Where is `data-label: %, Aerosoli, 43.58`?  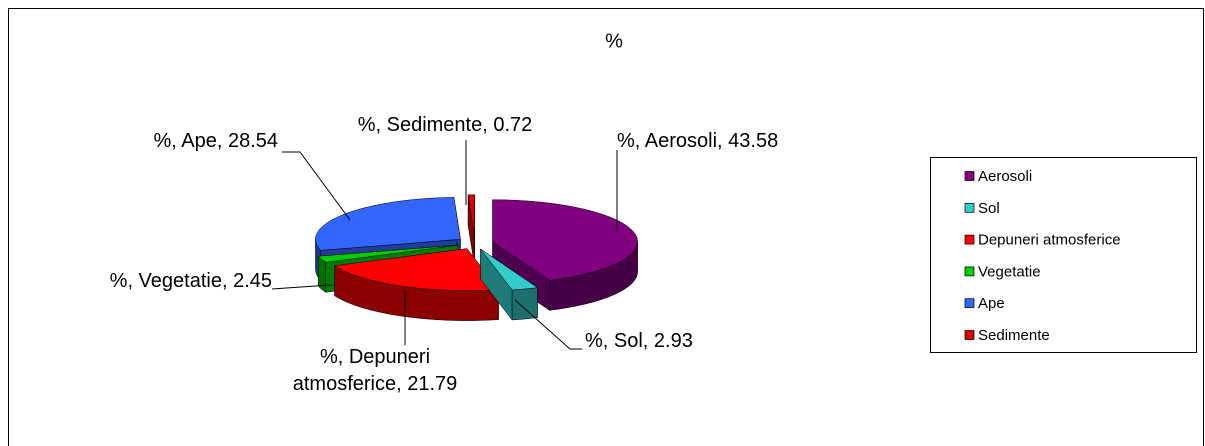 data-label: %, Aerosoli, 43.58 is located at coordinates (698, 141).